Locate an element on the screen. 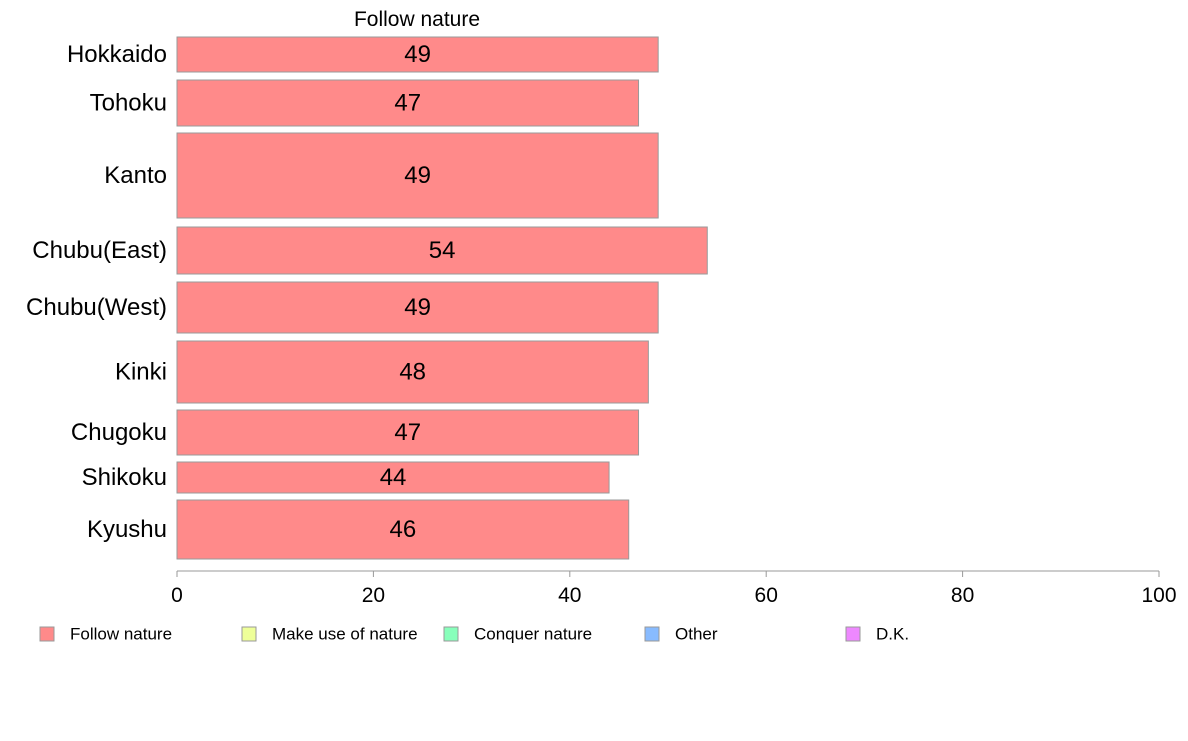 The image size is (1188, 741). legend-label: Follow nature is located at coordinates (121, 634).